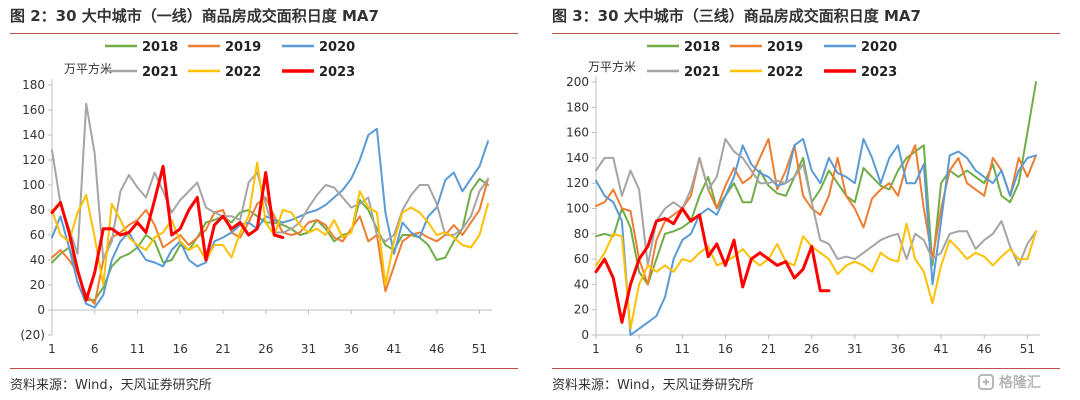  Describe the element at coordinates (653, 385) in the screenshot. I see `source-note-right: 资料来源：Wind，天风证券研究所` at that location.